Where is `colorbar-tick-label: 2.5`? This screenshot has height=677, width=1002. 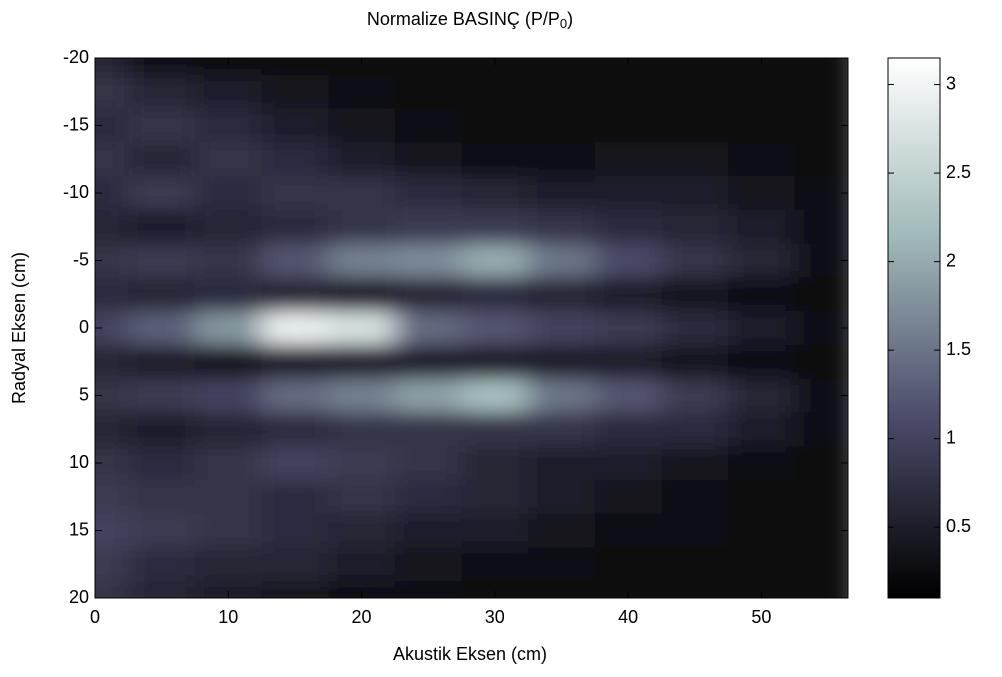
colorbar-tick-label: 2.5 is located at coordinates (958, 172).